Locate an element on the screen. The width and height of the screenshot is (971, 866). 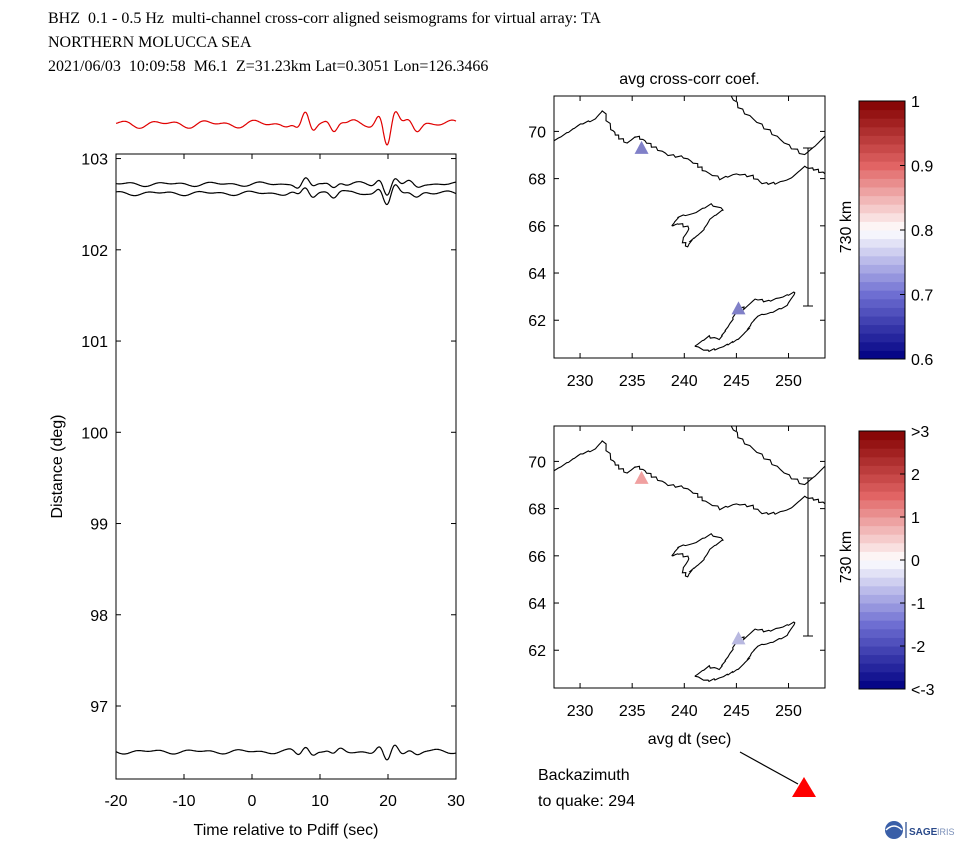
x-tick-label: 10 is located at coordinates (320, 801).